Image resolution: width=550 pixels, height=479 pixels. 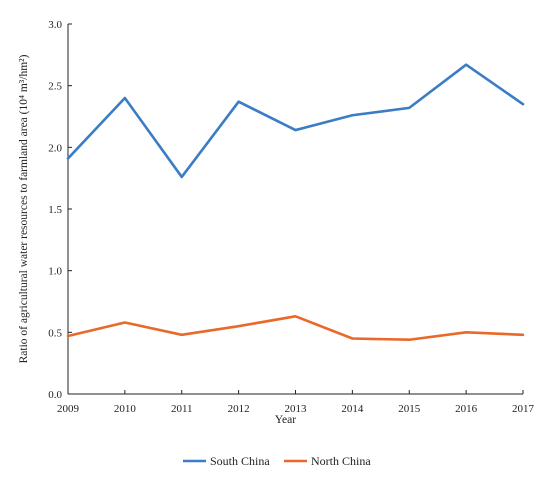 I want to click on legend-label: North China, so click(x=341, y=461).